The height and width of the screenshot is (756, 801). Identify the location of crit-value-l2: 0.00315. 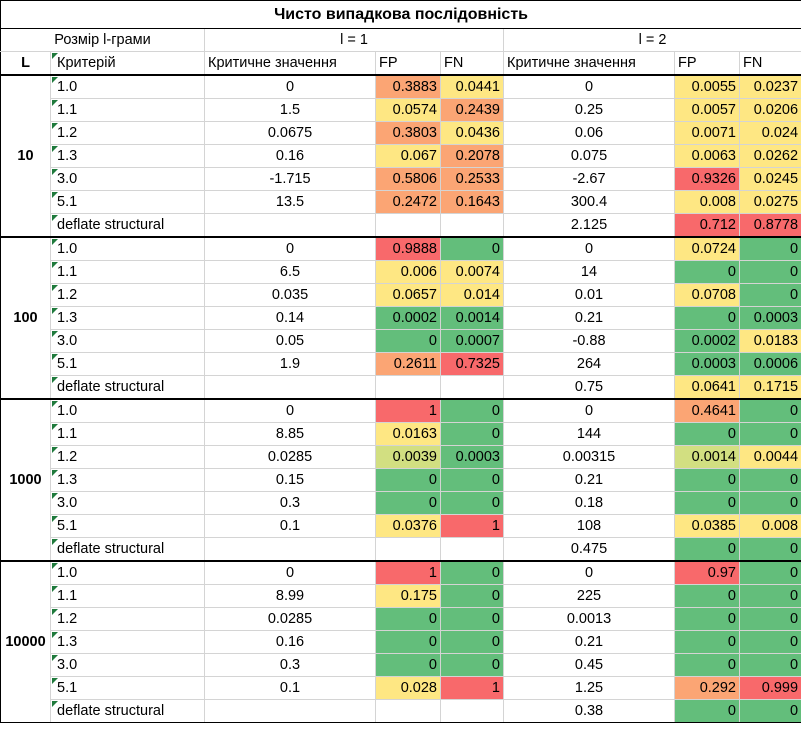
(589, 457).